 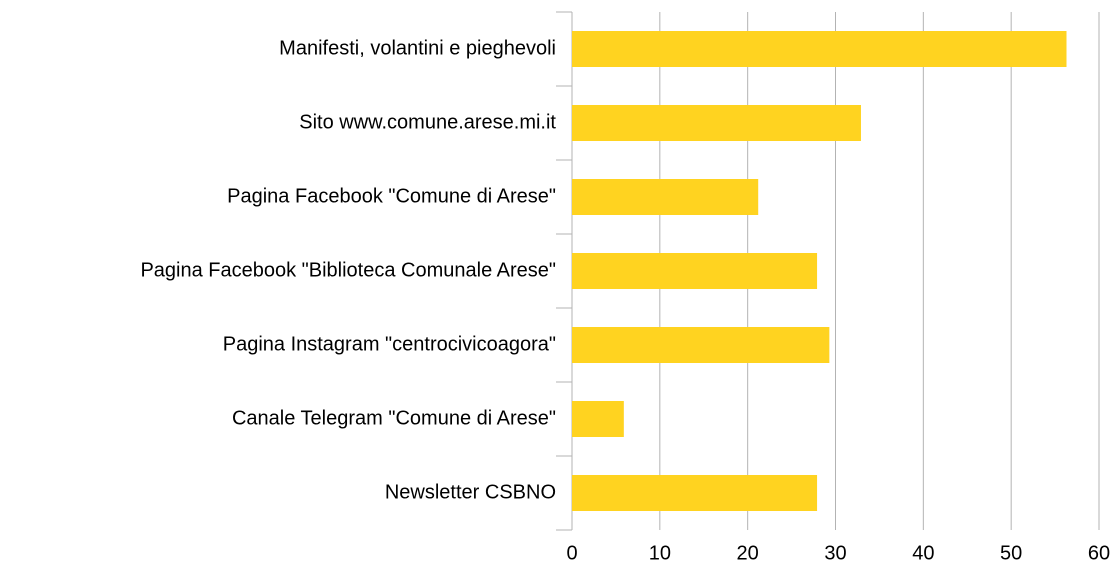 What do you see at coordinates (470, 492) in the screenshot?
I see `y-tick-label: Newsletter CSBNO` at bounding box center [470, 492].